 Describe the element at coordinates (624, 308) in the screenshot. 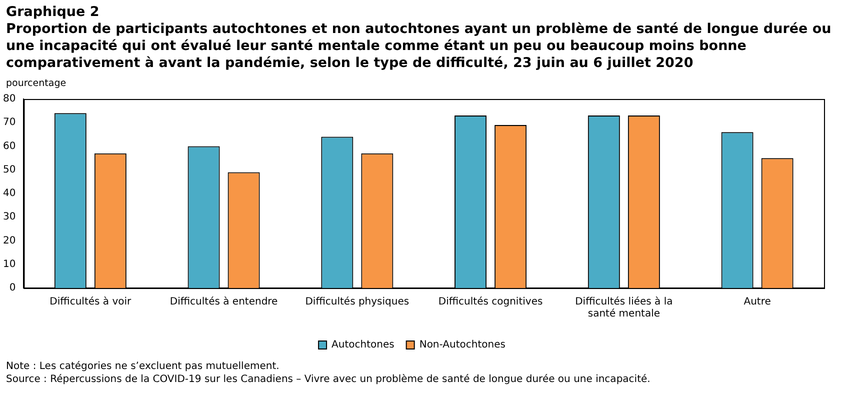

I see `x-tick-label: Difficultés liées à la santé mentale` at that location.